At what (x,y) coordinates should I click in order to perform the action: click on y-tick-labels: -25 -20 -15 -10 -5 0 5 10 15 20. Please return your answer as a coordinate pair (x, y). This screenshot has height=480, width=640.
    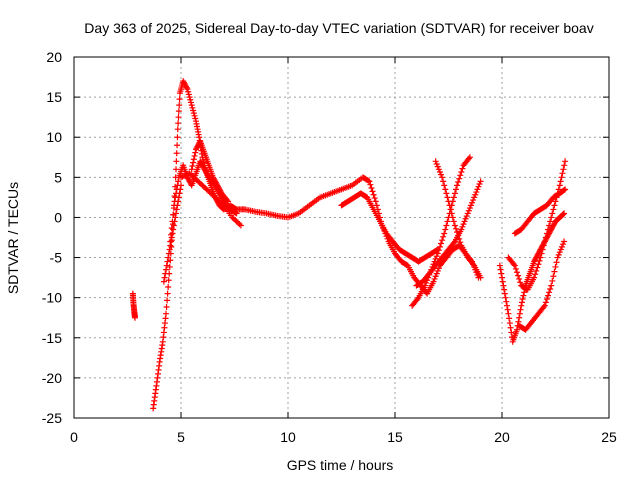
    Looking at the image, I should click on (52, 237).